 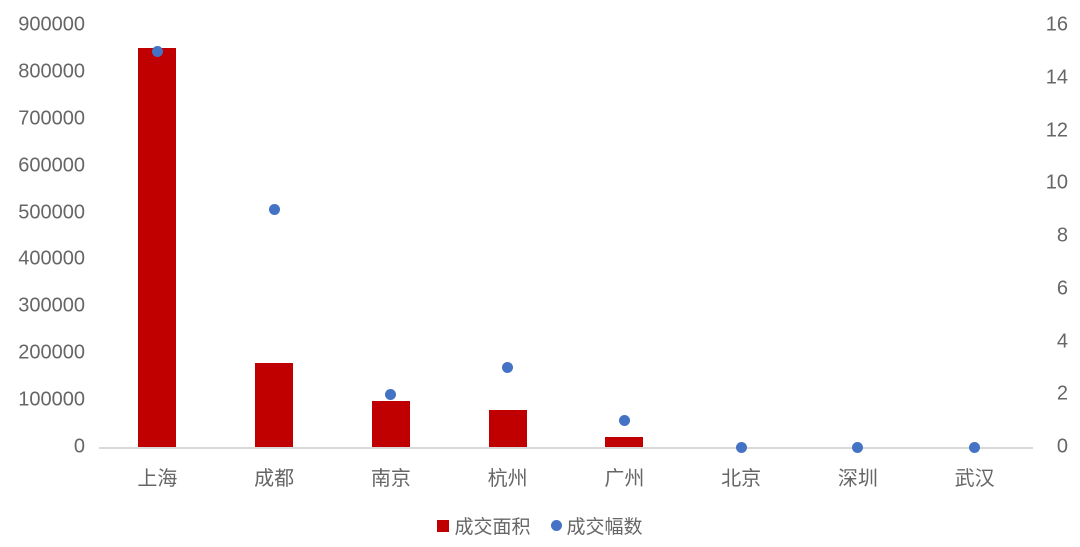 What do you see at coordinates (274, 479) in the screenshot?
I see `category-label: 成都` at bounding box center [274, 479].